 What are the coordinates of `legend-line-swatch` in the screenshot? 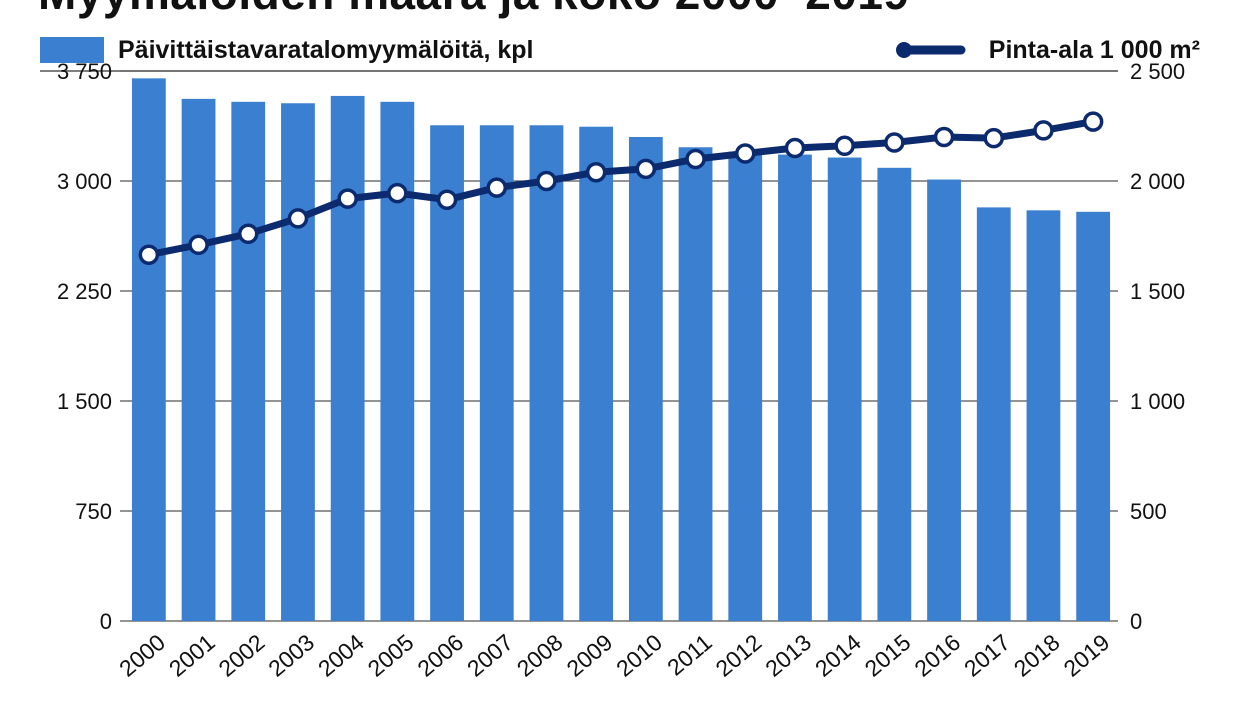 It's located at (930, 50).